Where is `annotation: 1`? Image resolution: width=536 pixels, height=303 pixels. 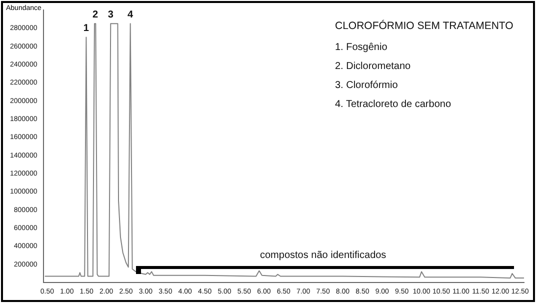 annotation: 1 is located at coordinates (86, 28).